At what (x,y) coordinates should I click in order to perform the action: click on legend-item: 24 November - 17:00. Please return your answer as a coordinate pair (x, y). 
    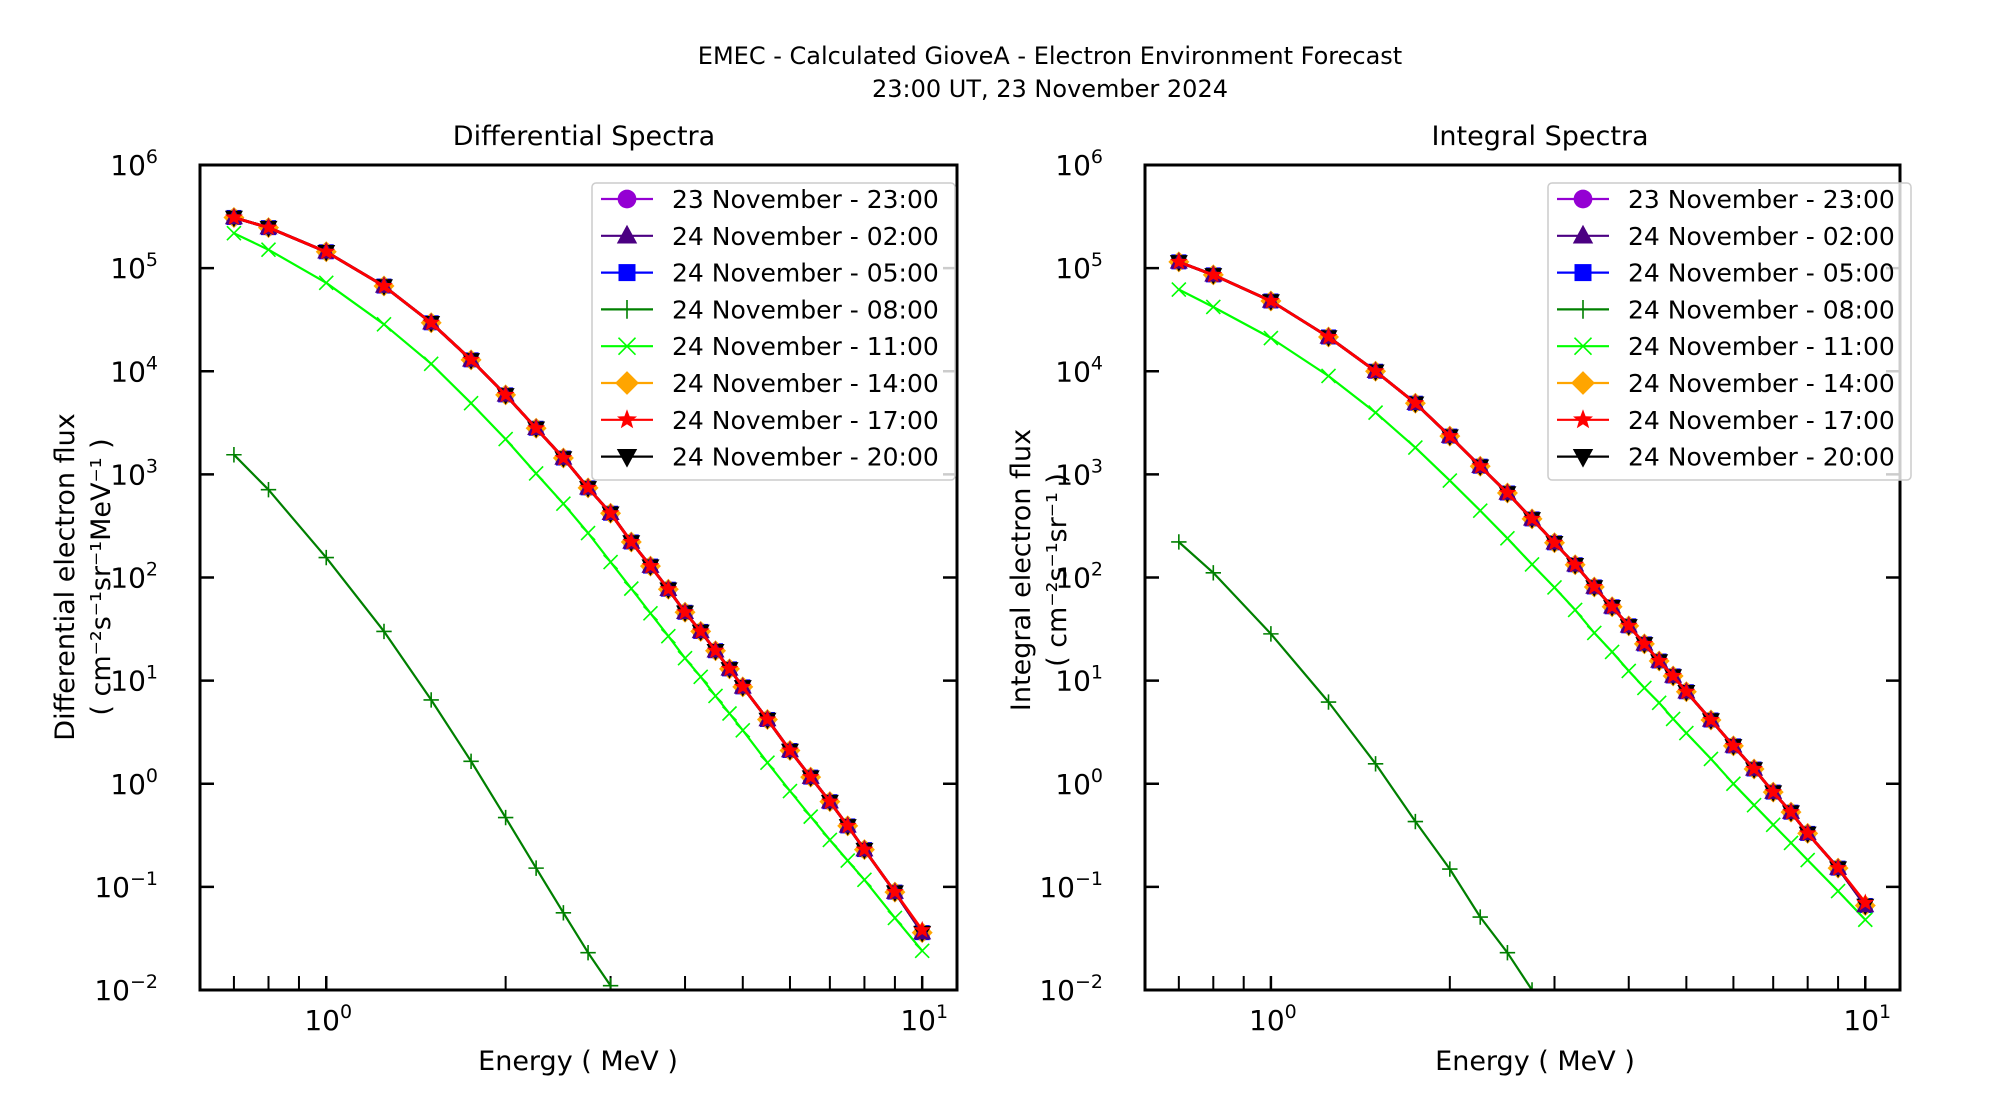
    Looking at the image, I should click on (770, 420).